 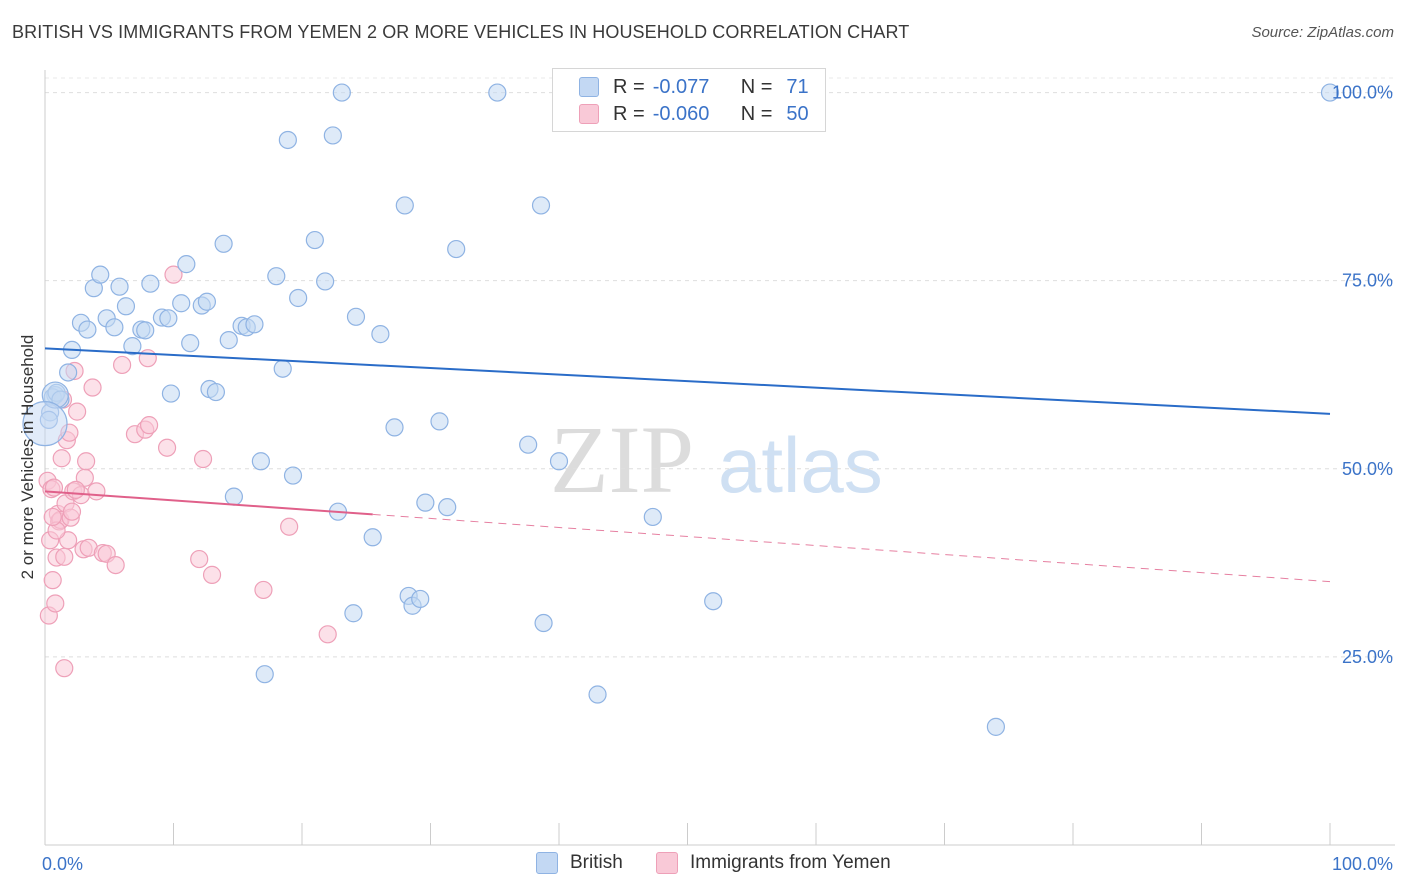 What do you see at coordinates (1367, 657) in the screenshot?
I see `y-tick-label-25: 25.0%` at bounding box center [1367, 657].